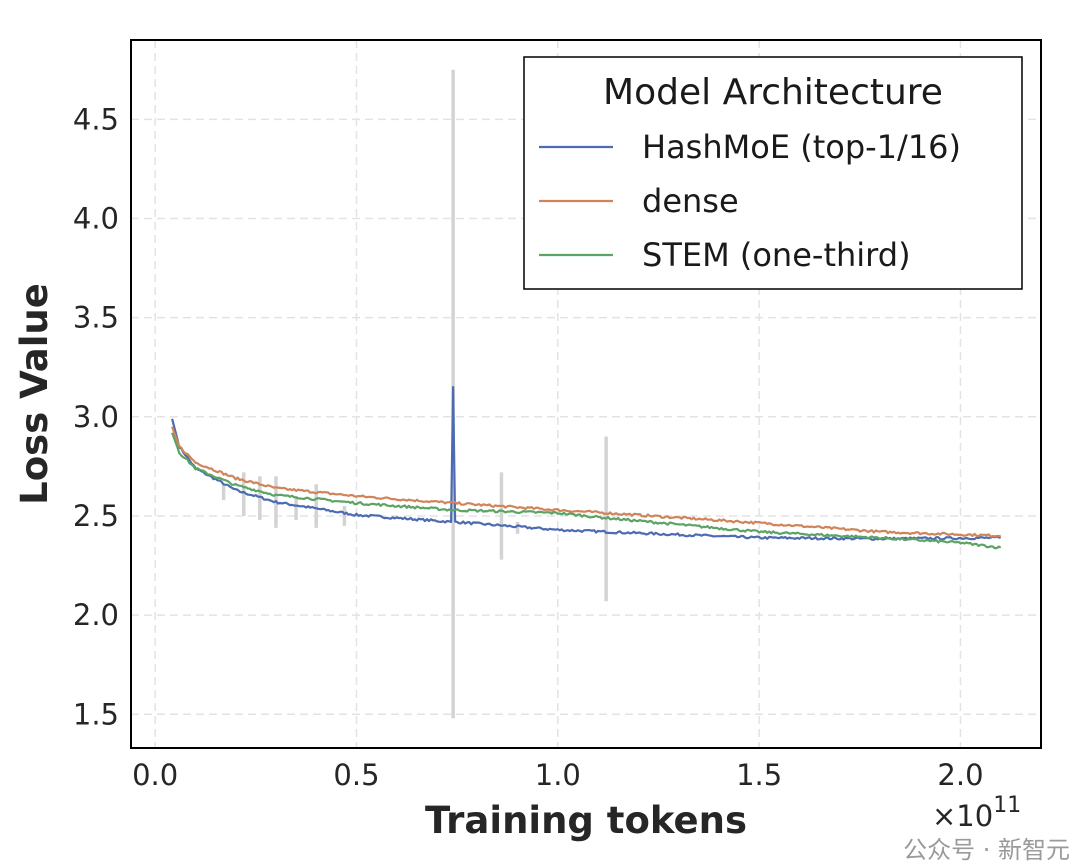 The height and width of the screenshot is (864, 1080). What do you see at coordinates (96, 318) in the screenshot?
I see `y-tick-label: 3.5` at bounding box center [96, 318].